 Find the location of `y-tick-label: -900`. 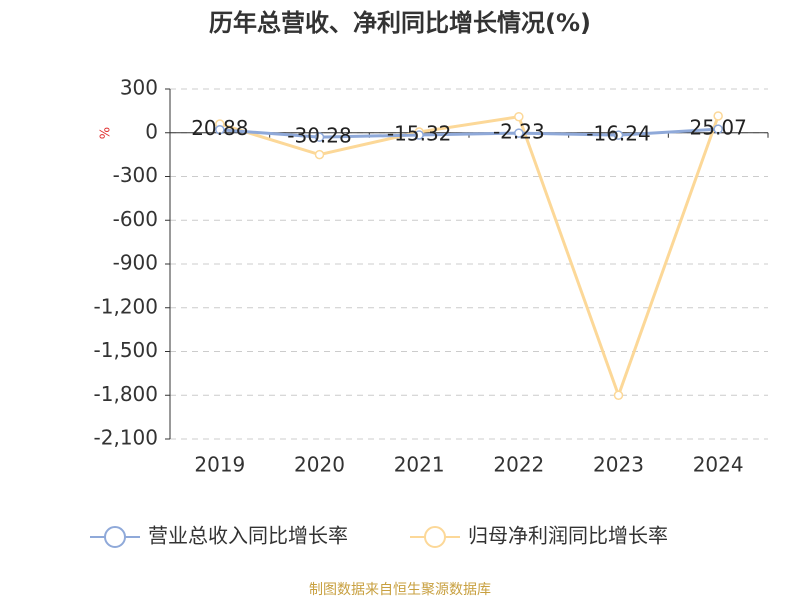

y-tick-label: -900 is located at coordinates (135, 263).